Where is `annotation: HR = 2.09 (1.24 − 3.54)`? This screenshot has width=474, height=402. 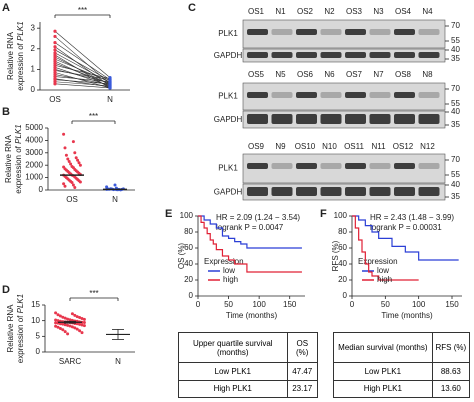
annotation: HR = 2.09 (1.24 − 3.54) is located at coordinates (258, 217).